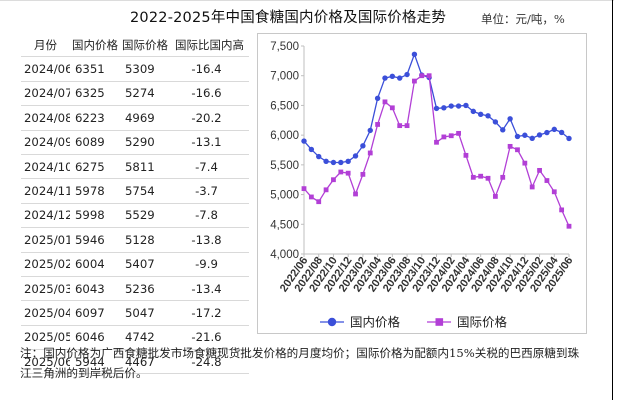  I want to click on international-price-cell: 5407, so click(145, 264).